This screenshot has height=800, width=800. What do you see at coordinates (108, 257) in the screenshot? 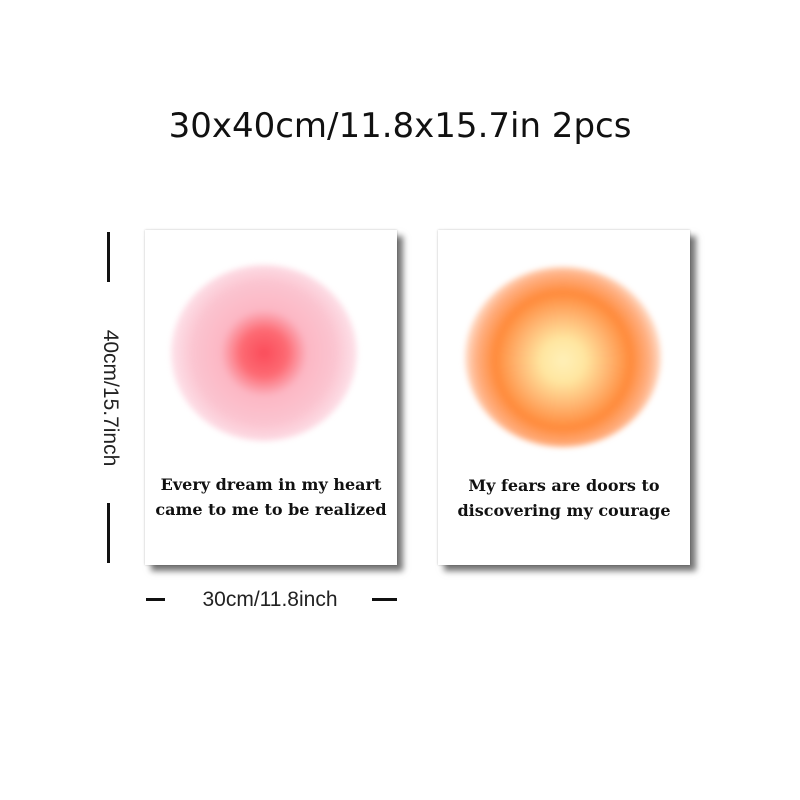
I see `height-dimension-line-top` at bounding box center [108, 257].